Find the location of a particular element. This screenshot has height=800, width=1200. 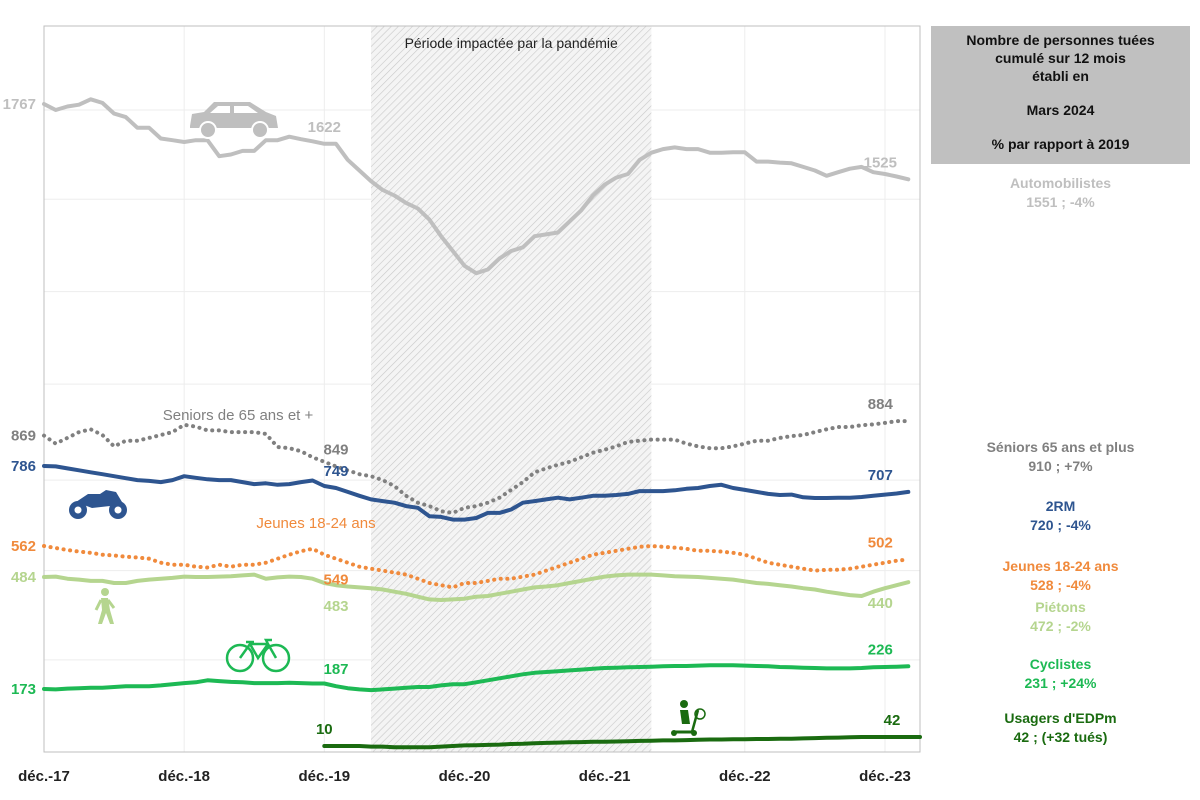

series-line-velo is located at coordinates (476, 678).